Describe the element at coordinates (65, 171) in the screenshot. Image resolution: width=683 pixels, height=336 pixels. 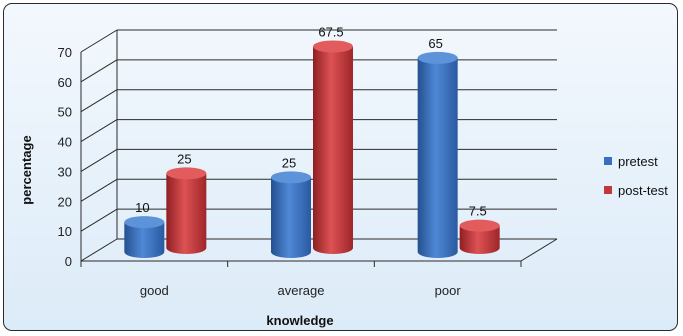
I see `y-tick-label: 30` at that location.